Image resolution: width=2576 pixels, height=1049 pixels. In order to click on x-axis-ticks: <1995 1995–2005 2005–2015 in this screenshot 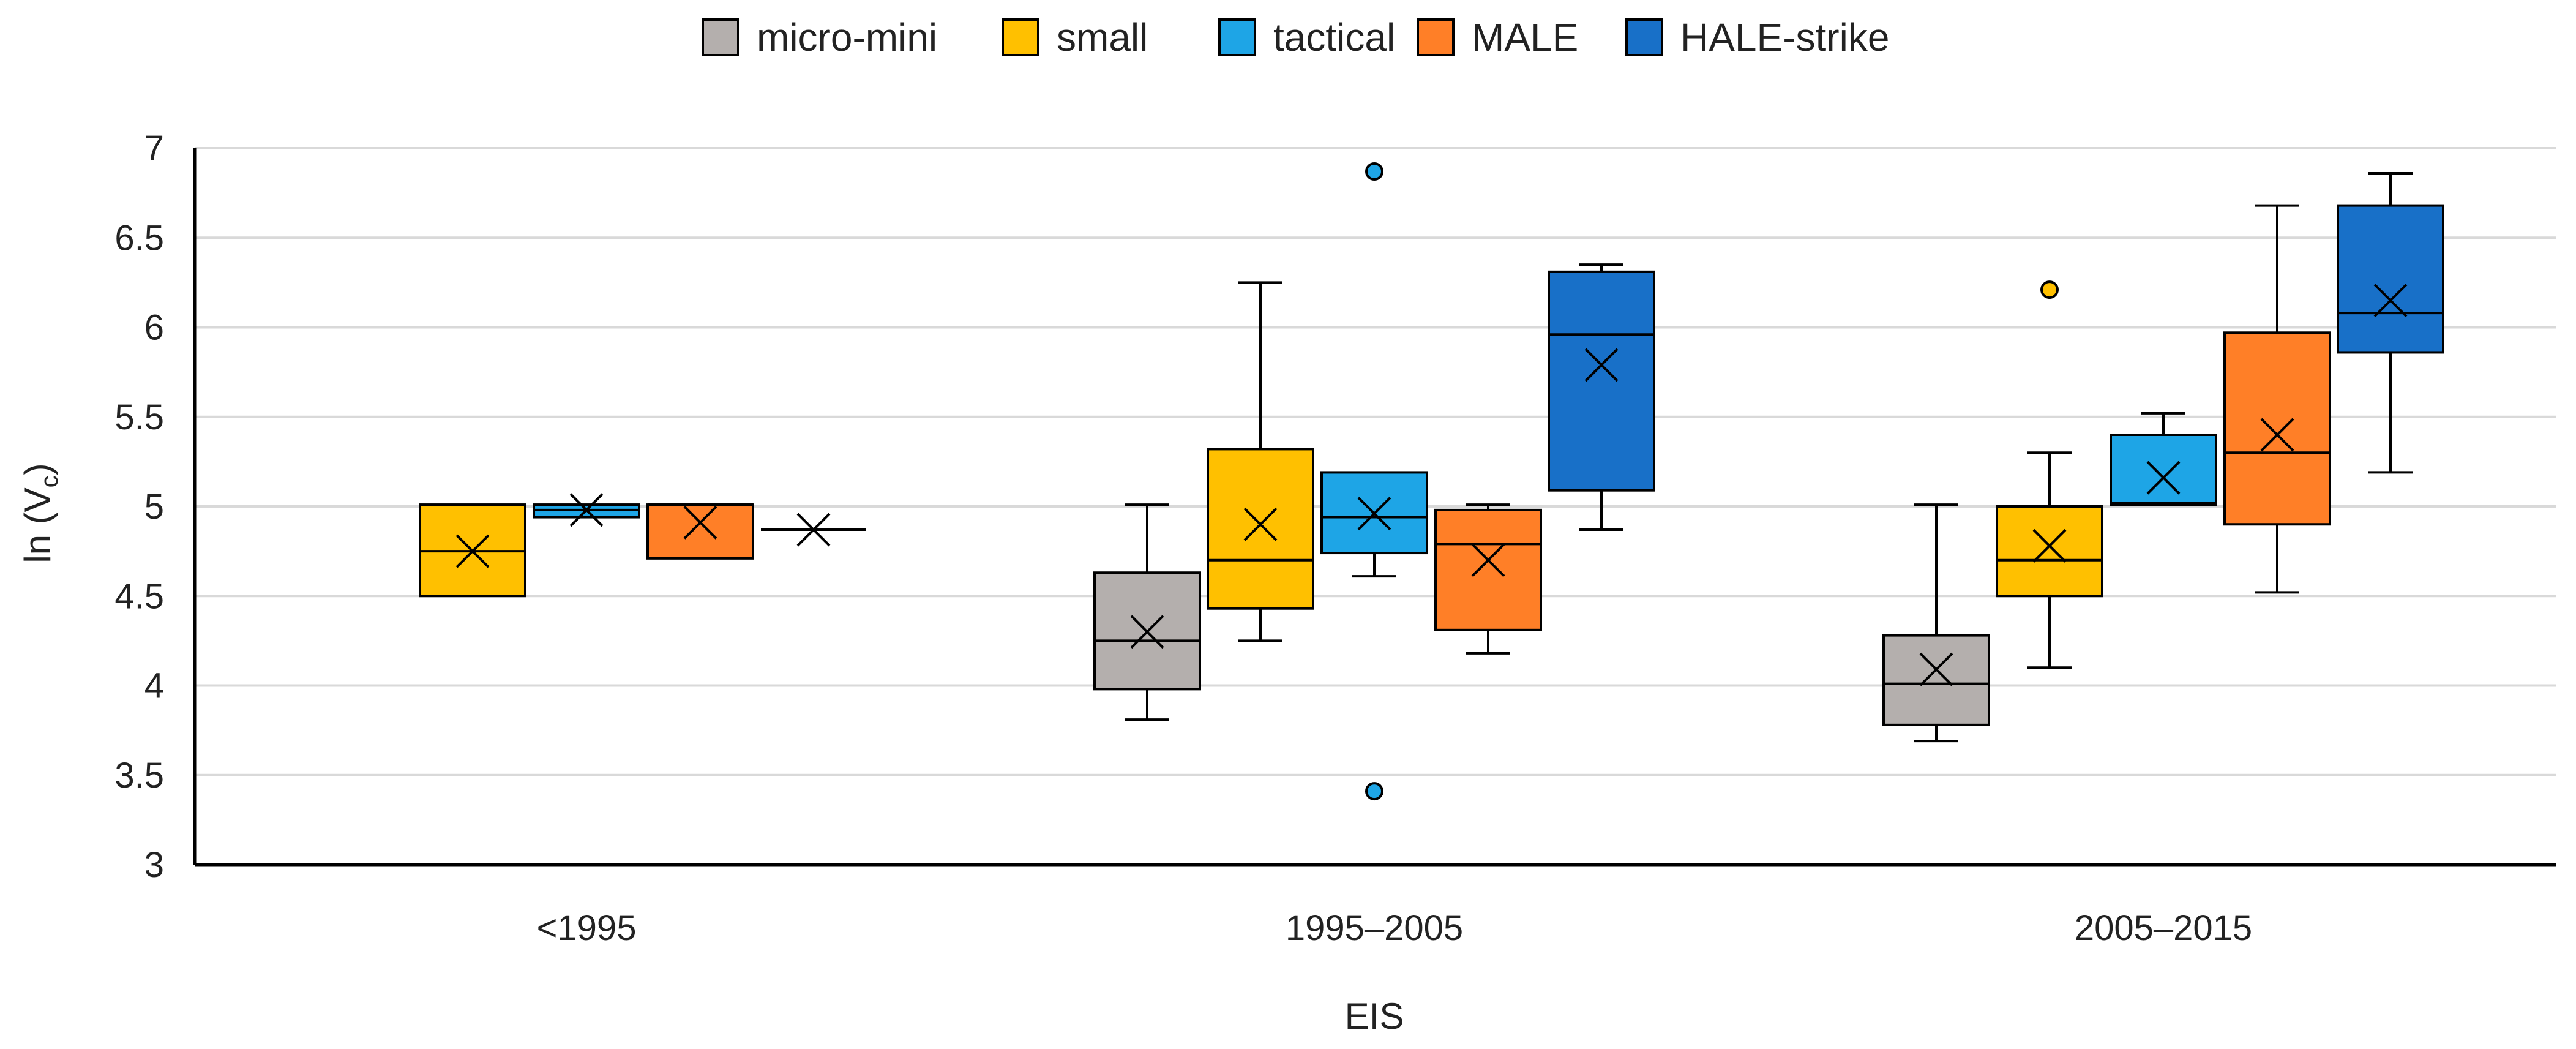, I will do `click(1395, 928)`.